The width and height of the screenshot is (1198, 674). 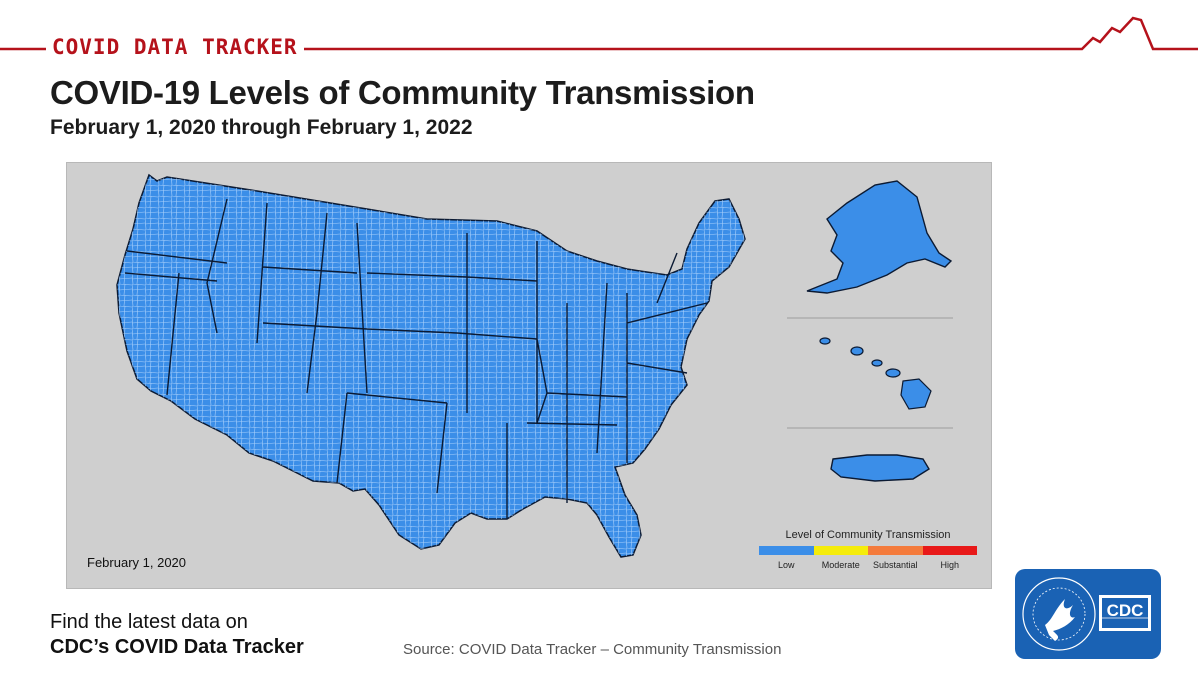 What do you see at coordinates (868, 565) in the screenshot?
I see `legend-labels: Low Moderate Substantial High` at bounding box center [868, 565].